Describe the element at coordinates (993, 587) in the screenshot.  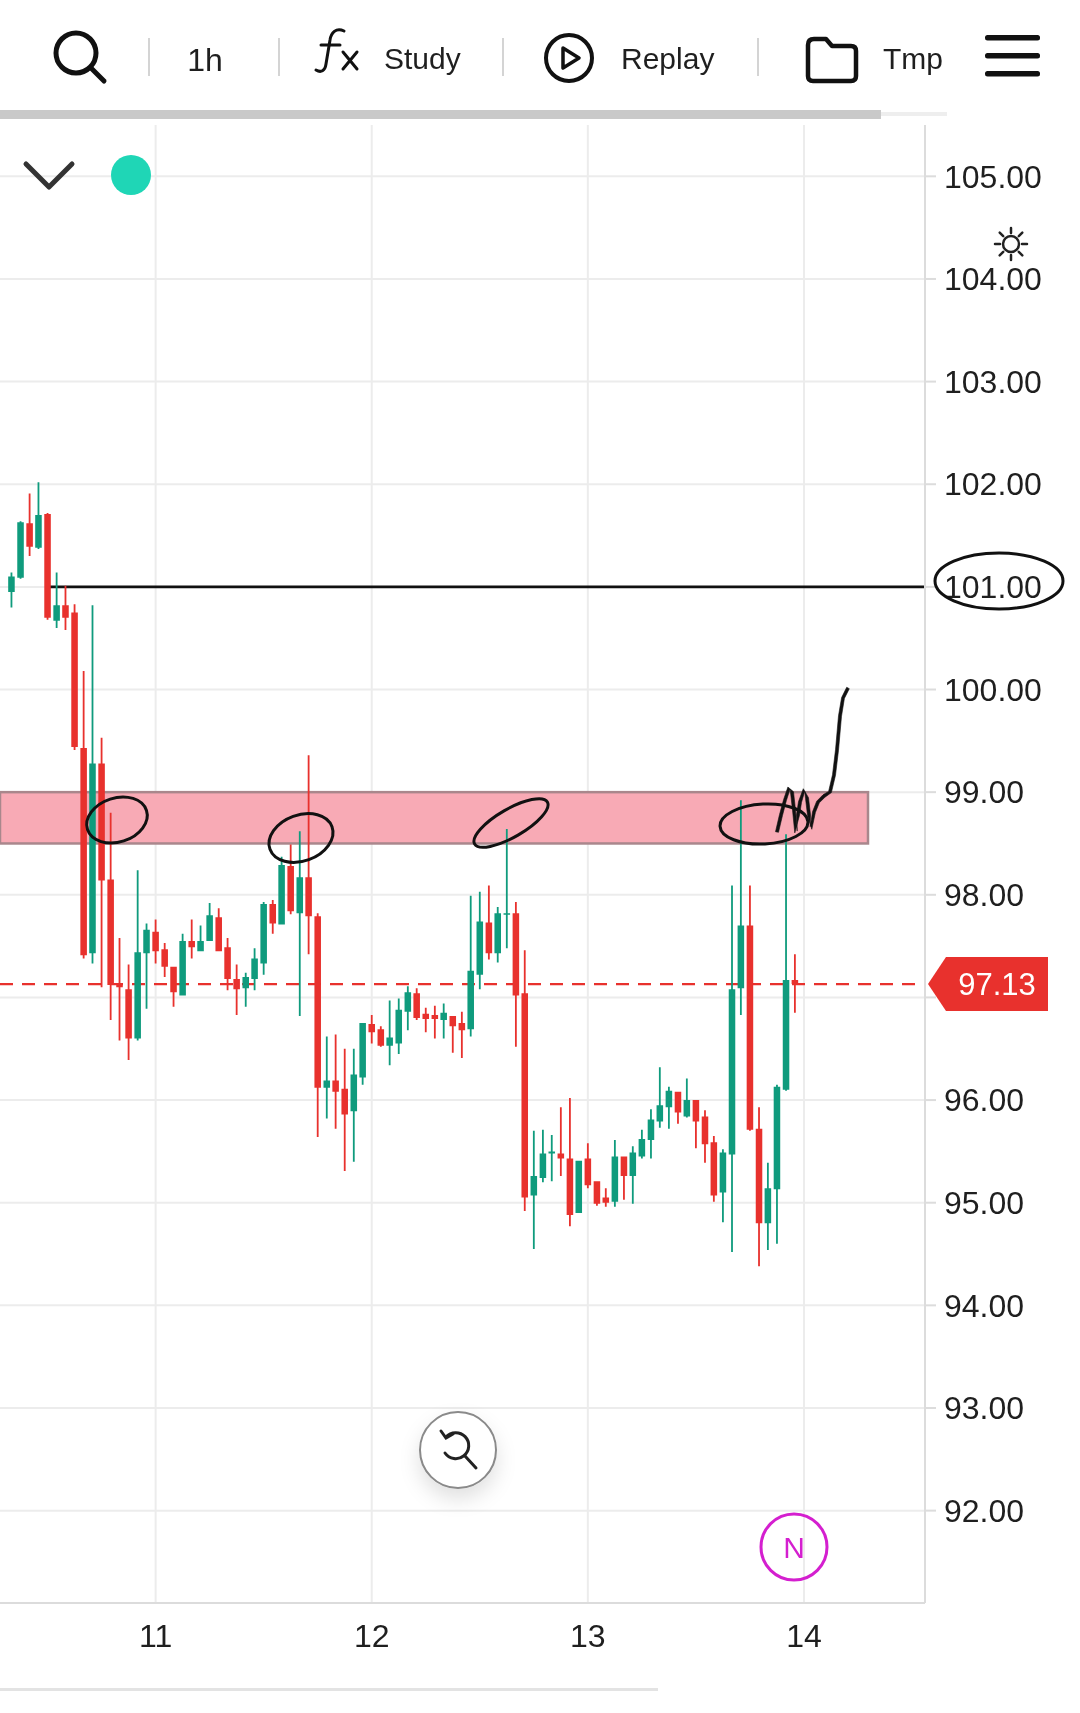
I see `y-tick-label: 101.00` at that location.